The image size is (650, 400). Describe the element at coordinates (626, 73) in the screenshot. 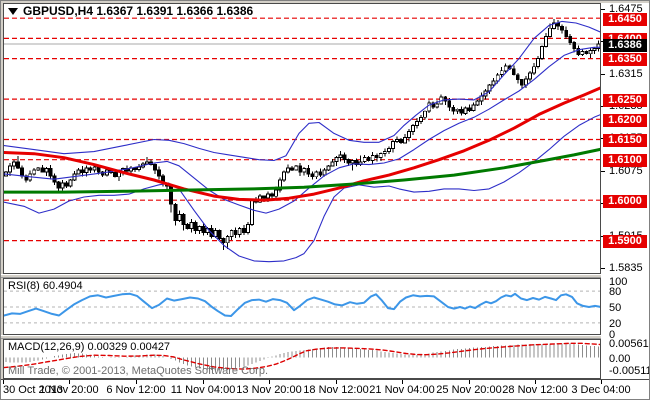

I see `price-tick-label: 1.6315` at that location.